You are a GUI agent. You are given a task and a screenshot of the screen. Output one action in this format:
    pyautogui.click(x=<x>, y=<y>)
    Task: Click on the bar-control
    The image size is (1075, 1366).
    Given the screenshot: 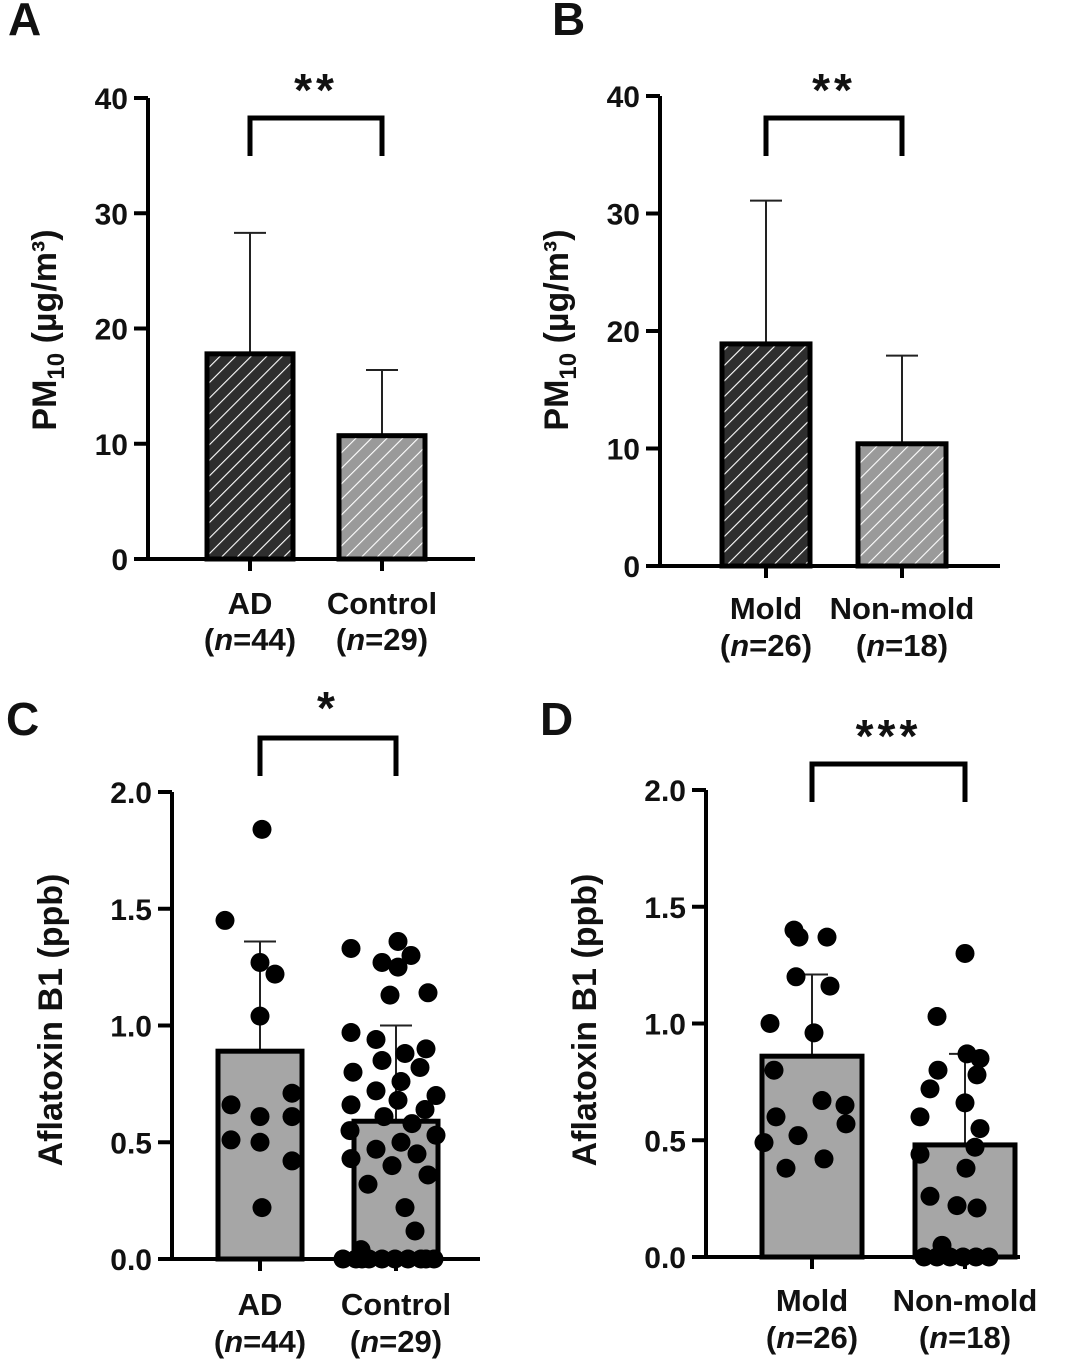 What is the action you would take?
    pyautogui.click(x=382, y=497)
    